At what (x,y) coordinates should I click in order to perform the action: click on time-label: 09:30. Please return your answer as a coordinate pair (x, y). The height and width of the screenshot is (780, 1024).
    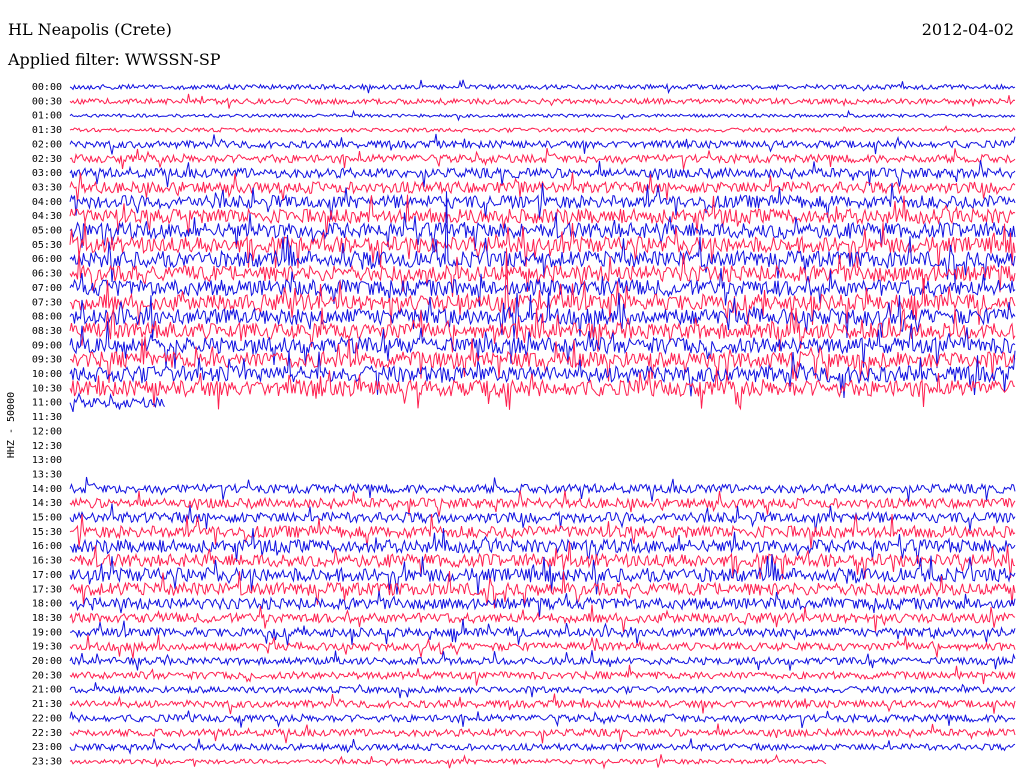
    Looking at the image, I should click on (47, 360).